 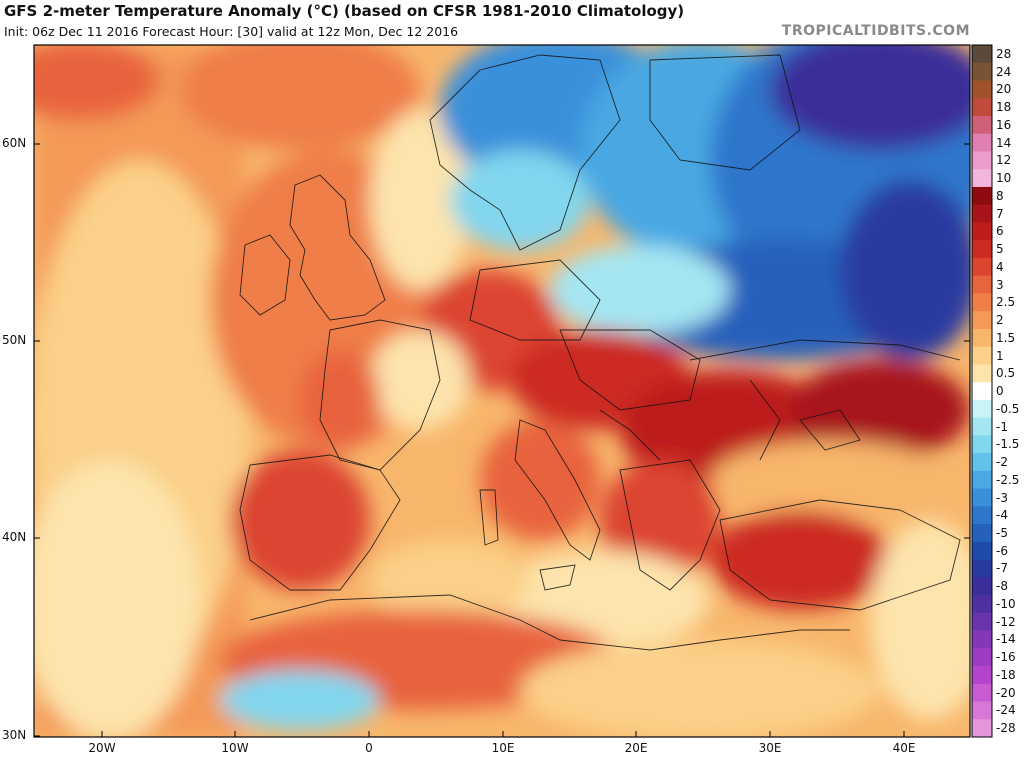 I want to click on colorbar-label: -7, so click(x=1002, y=568).